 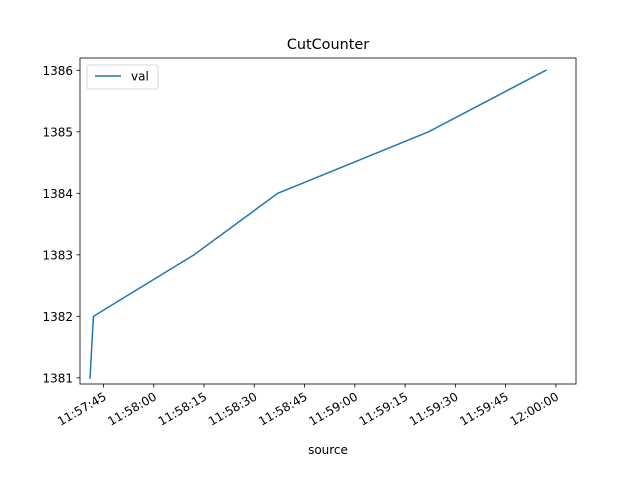 I want to click on legend-label-val: val, so click(x=140, y=77).